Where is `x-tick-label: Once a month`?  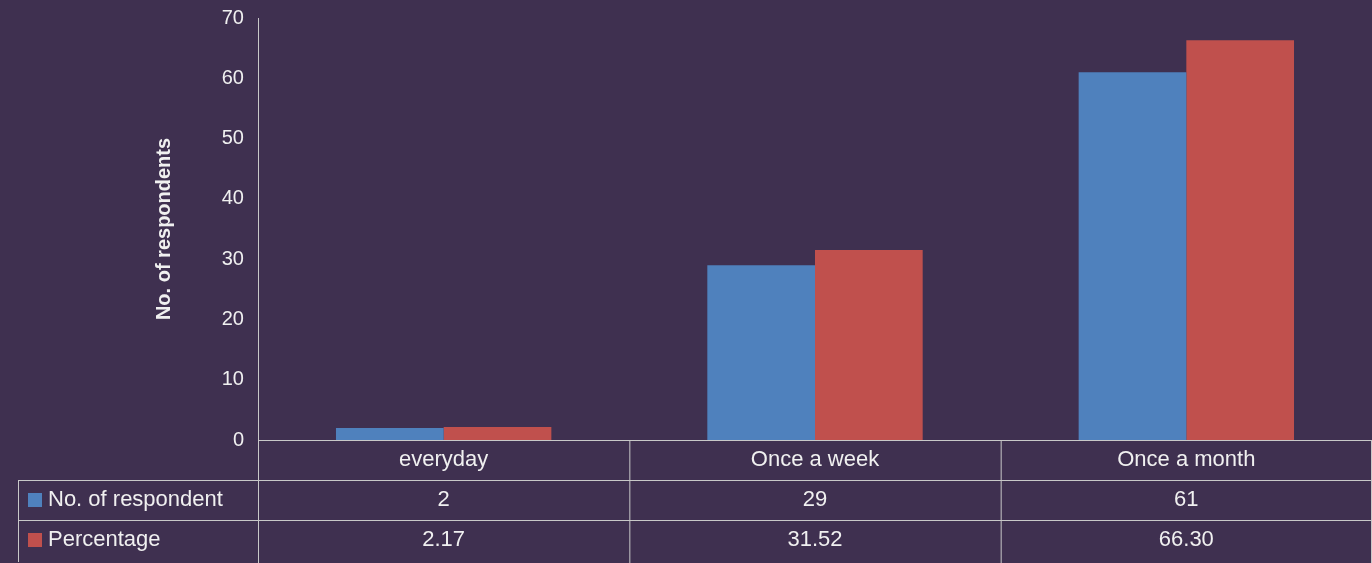 x-tick-label: Once a month is located at coordinates (1186, 459).